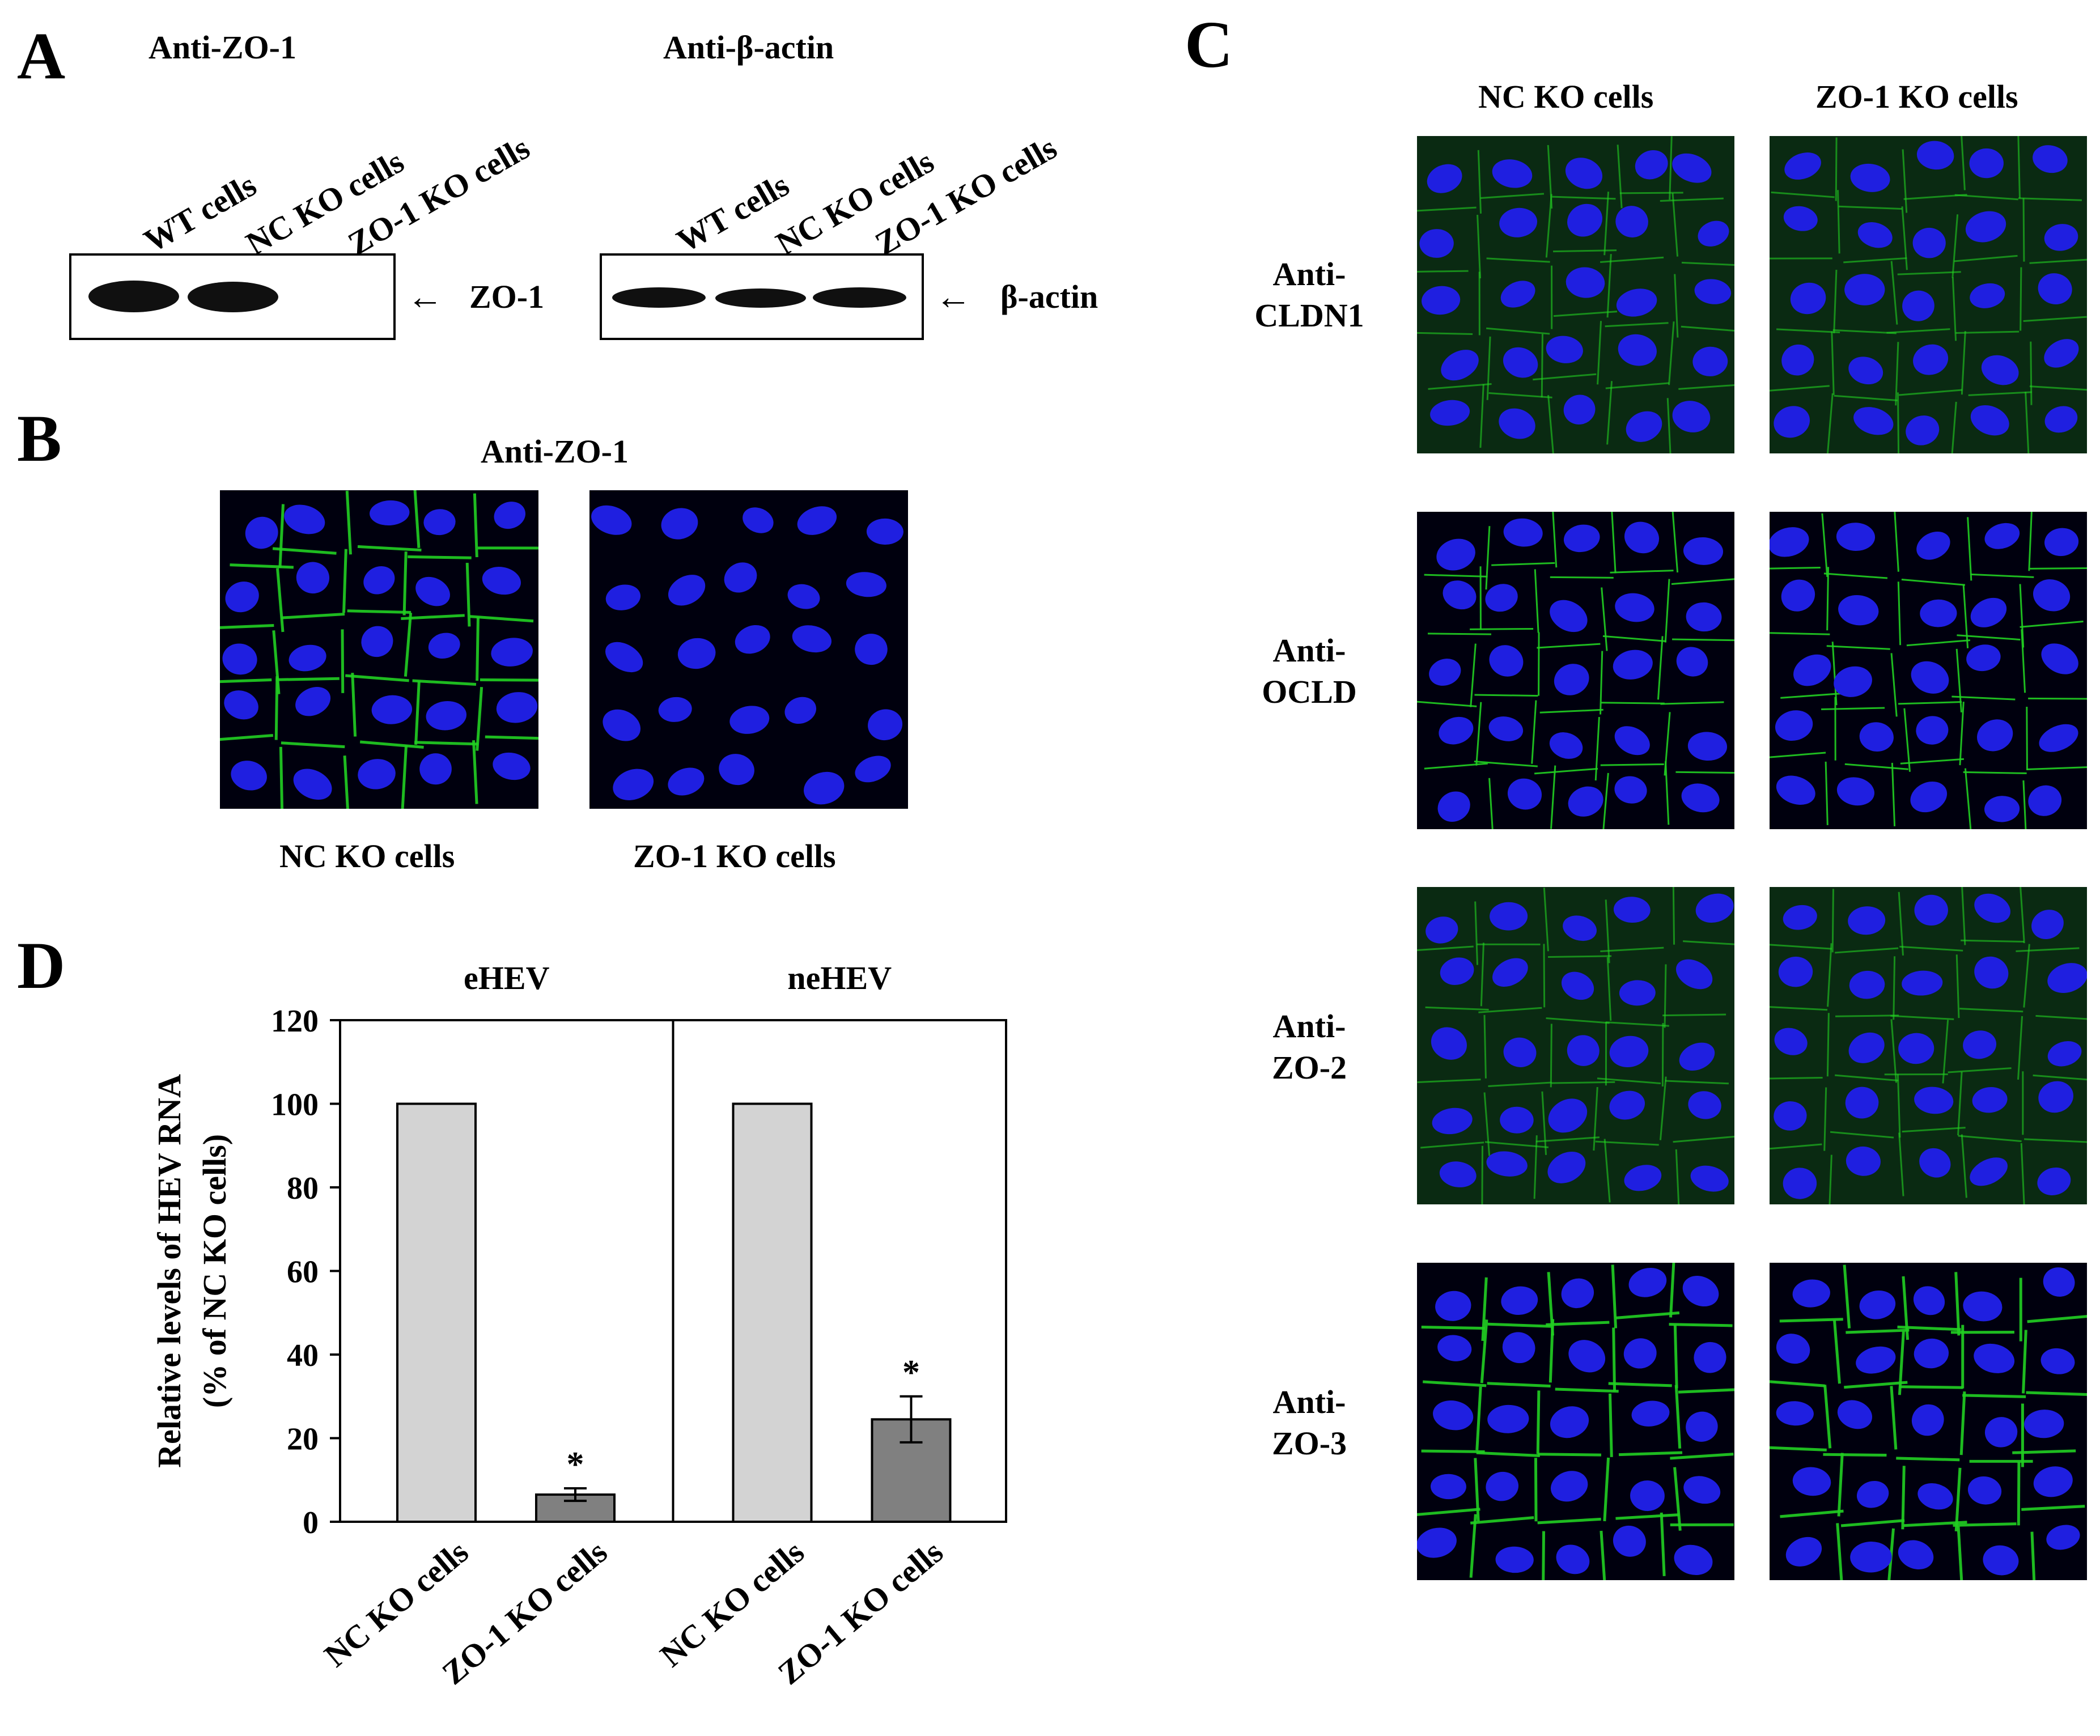  Describe the element at coordinates (1928, 1422) in the screenshot. I see `micrograph-c-zo3-zo1` at that location.